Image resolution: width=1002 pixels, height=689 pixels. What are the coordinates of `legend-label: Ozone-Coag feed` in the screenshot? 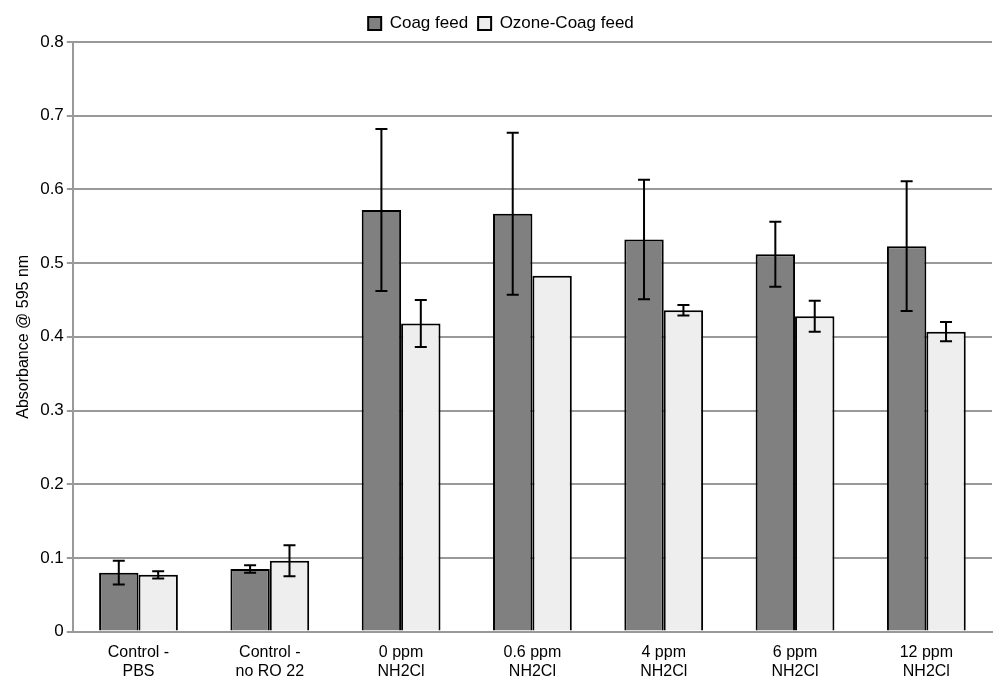 It's located at (566, 23).